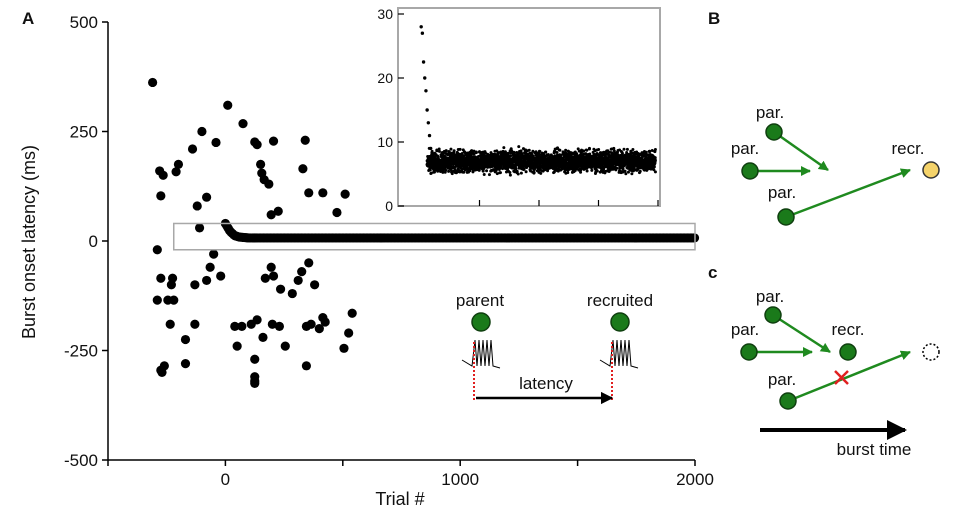 The width and height of the screenshot is (961, 510). Describe the element at coordinates (620, 300) in the screenshot. I see `recruited-label: recruited` at that location.